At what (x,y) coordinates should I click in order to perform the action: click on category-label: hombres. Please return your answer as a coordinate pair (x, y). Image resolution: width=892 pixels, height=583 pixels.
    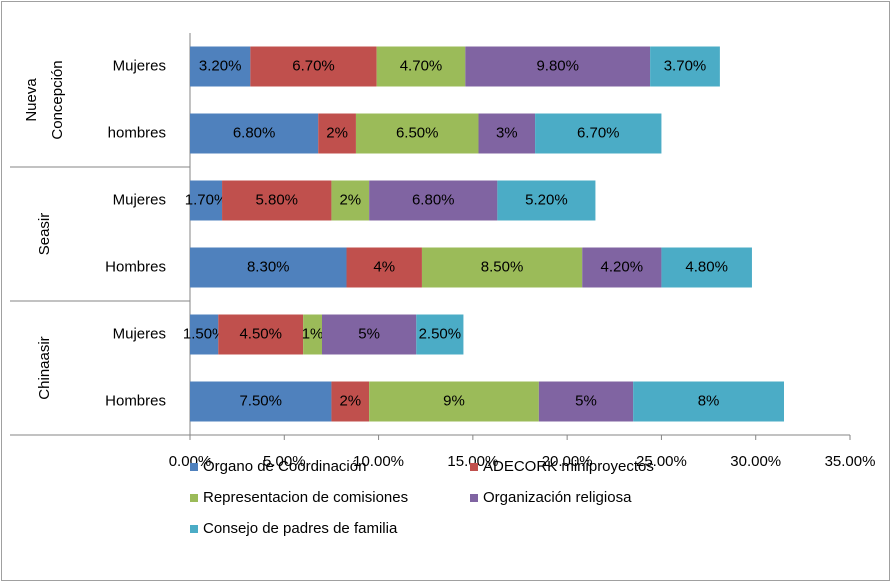
    Looking at the image, I should click on (137, 132).